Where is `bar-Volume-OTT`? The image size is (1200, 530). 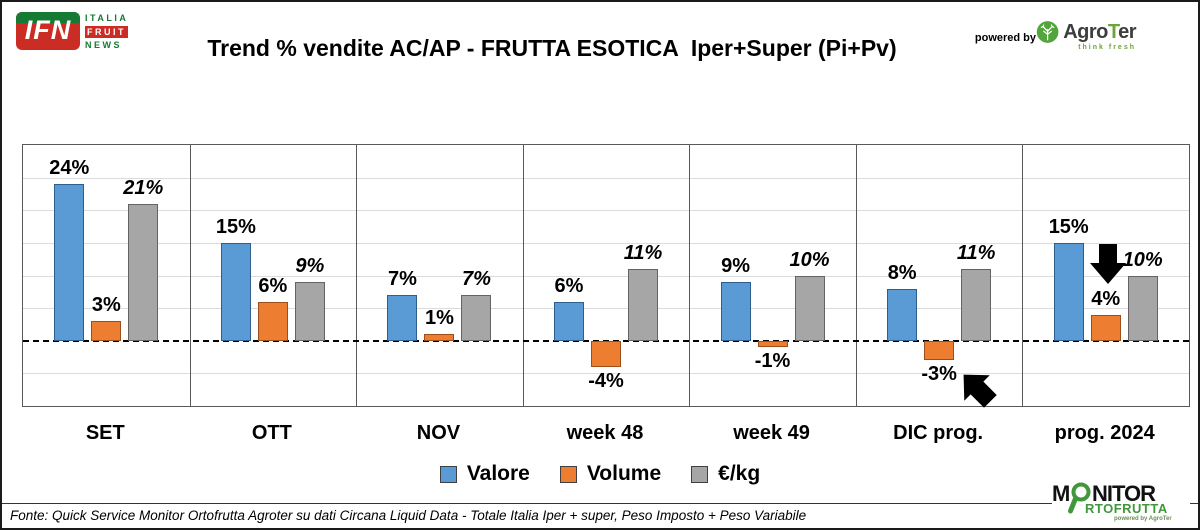 bar-Volume-OTT is located at coordinates (272, 321).